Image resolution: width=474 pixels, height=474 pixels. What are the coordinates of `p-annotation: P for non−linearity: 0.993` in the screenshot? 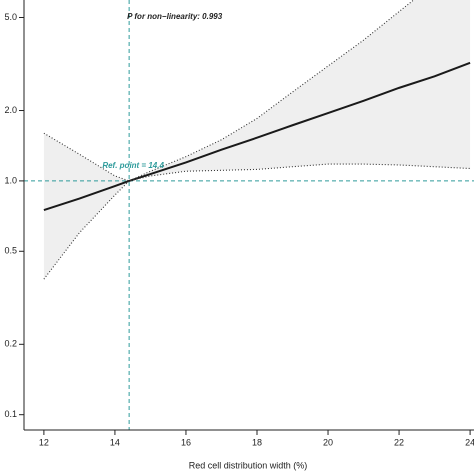 It's located at (175, 16).